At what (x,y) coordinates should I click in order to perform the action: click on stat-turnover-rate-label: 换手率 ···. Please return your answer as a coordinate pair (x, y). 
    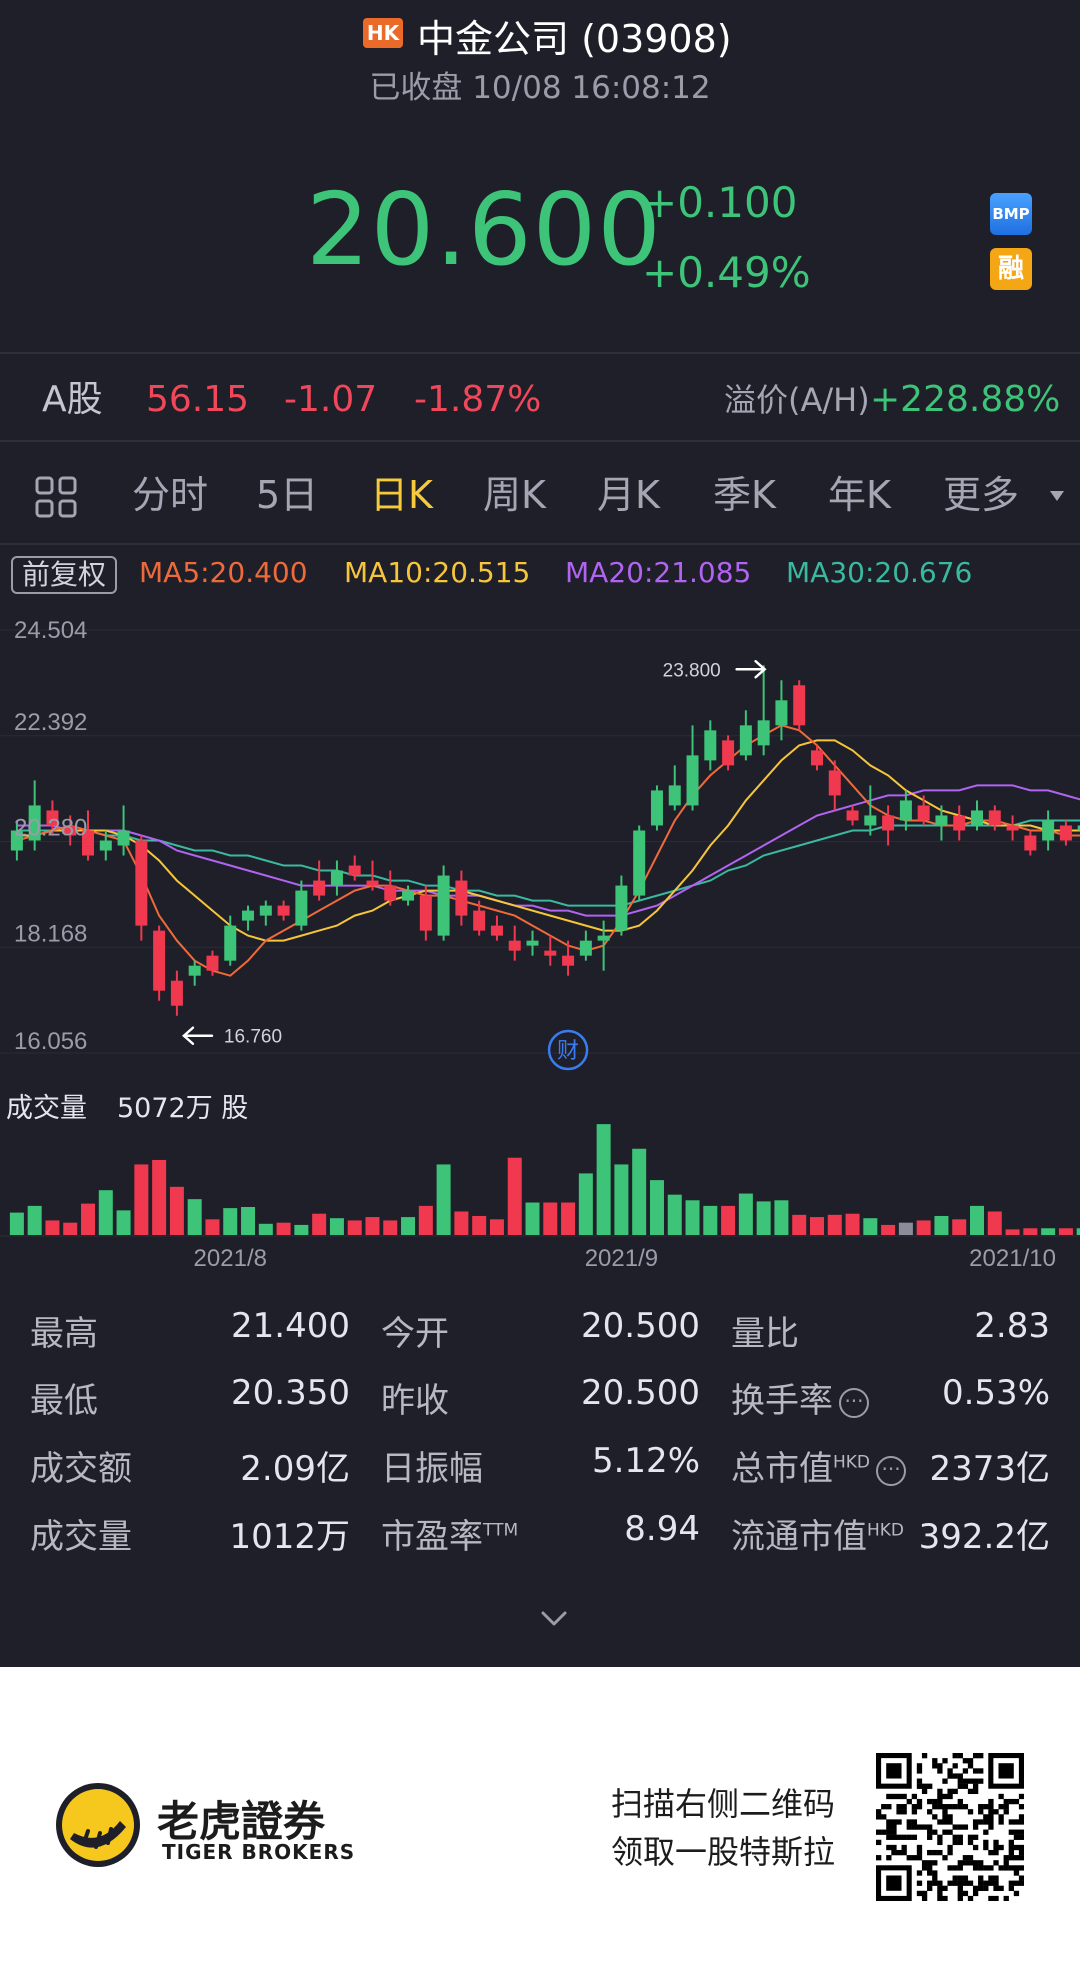
    Looking at the image, I should click on (800, 1397).